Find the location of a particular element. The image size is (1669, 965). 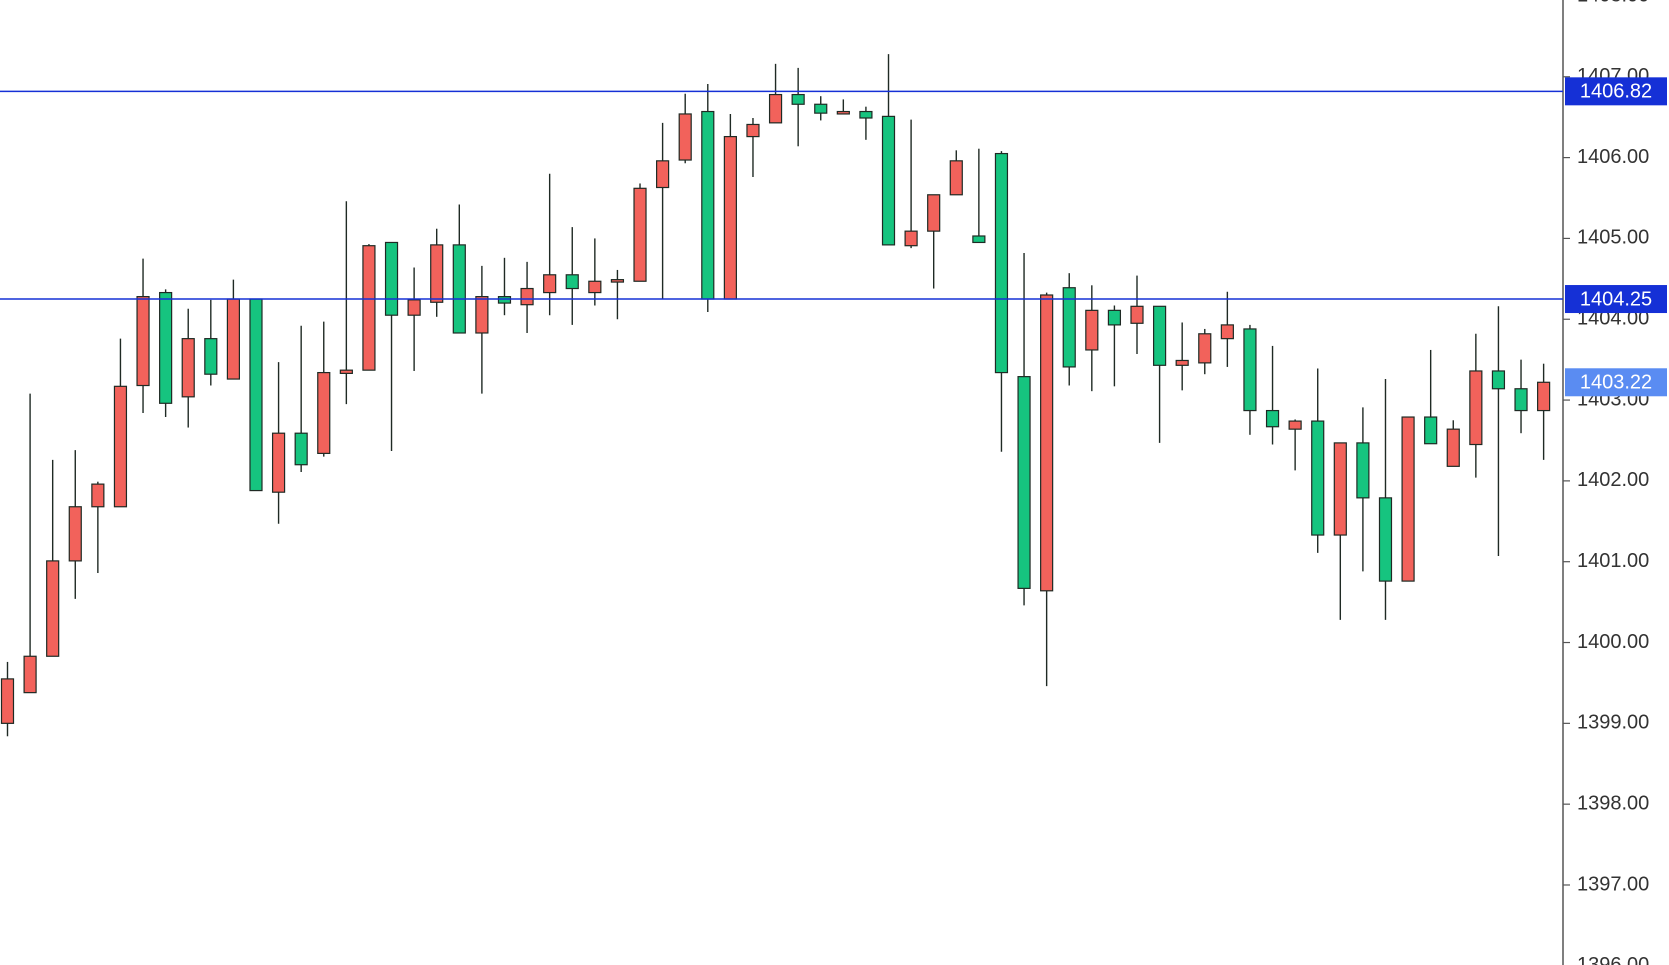

y-tick-label: 1398.00 is located at coordinates (1613, 803).